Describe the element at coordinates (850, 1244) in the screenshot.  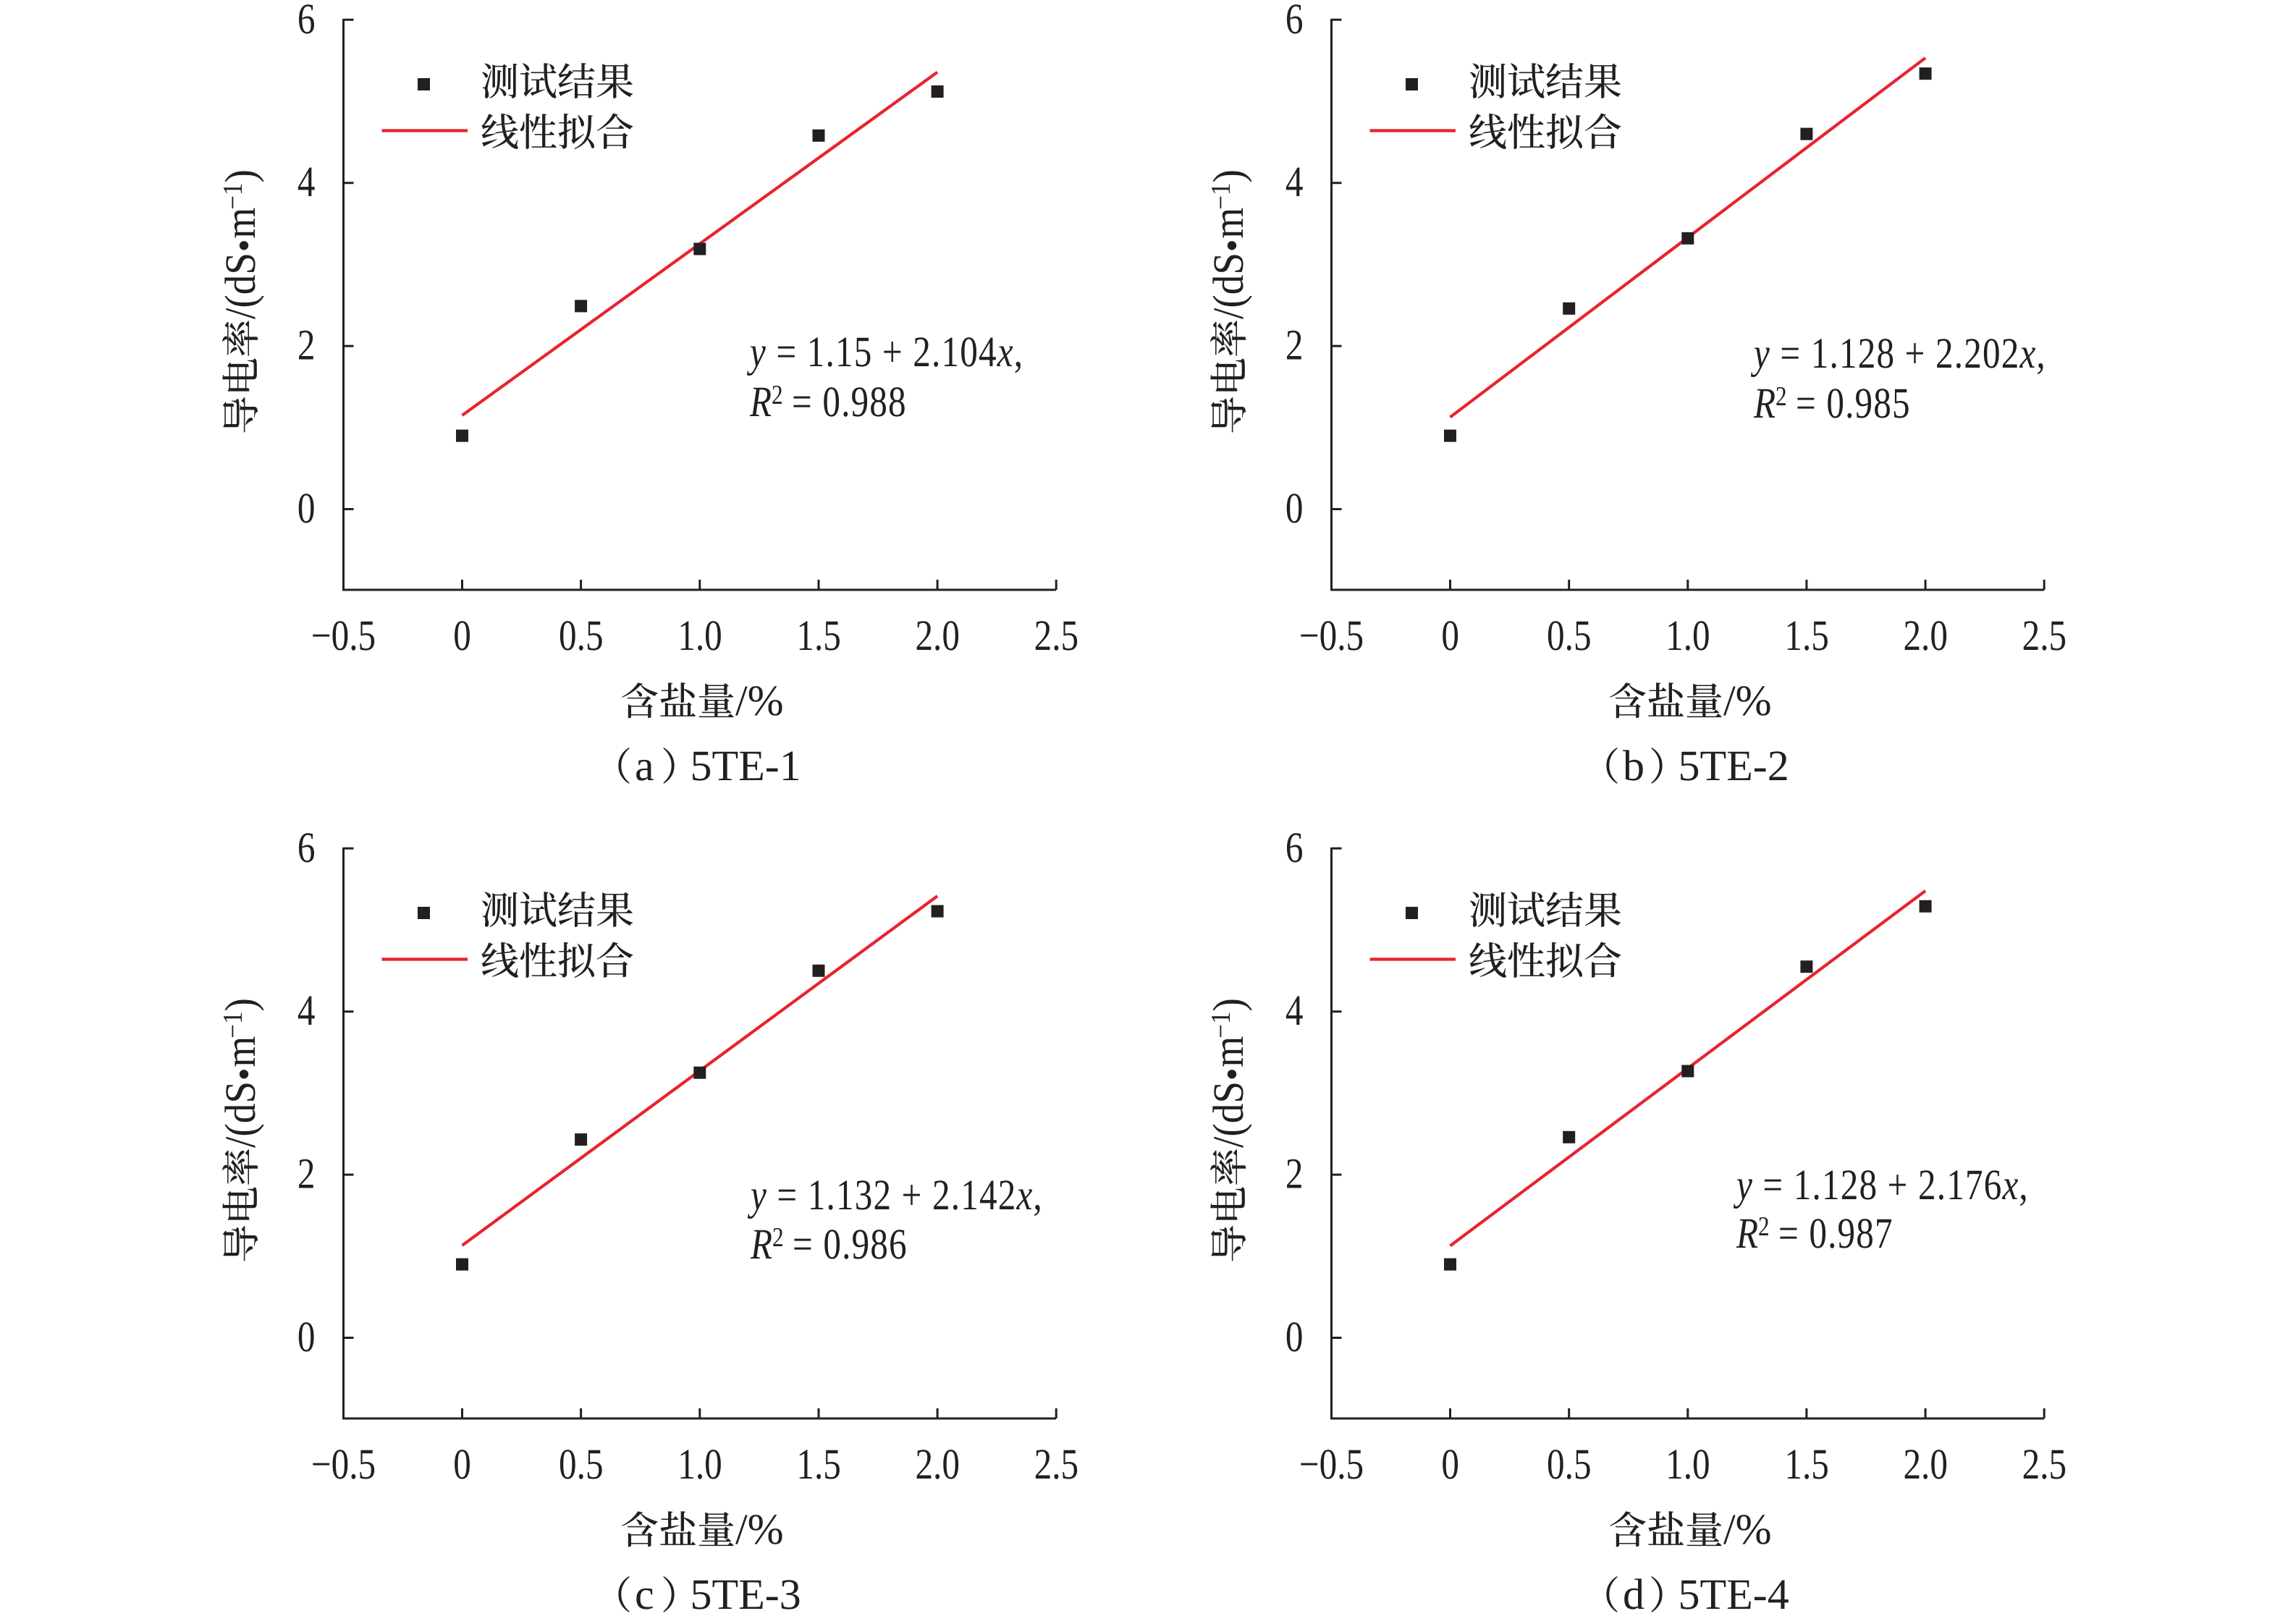
I see `svg-text: = 0.986` at that location.